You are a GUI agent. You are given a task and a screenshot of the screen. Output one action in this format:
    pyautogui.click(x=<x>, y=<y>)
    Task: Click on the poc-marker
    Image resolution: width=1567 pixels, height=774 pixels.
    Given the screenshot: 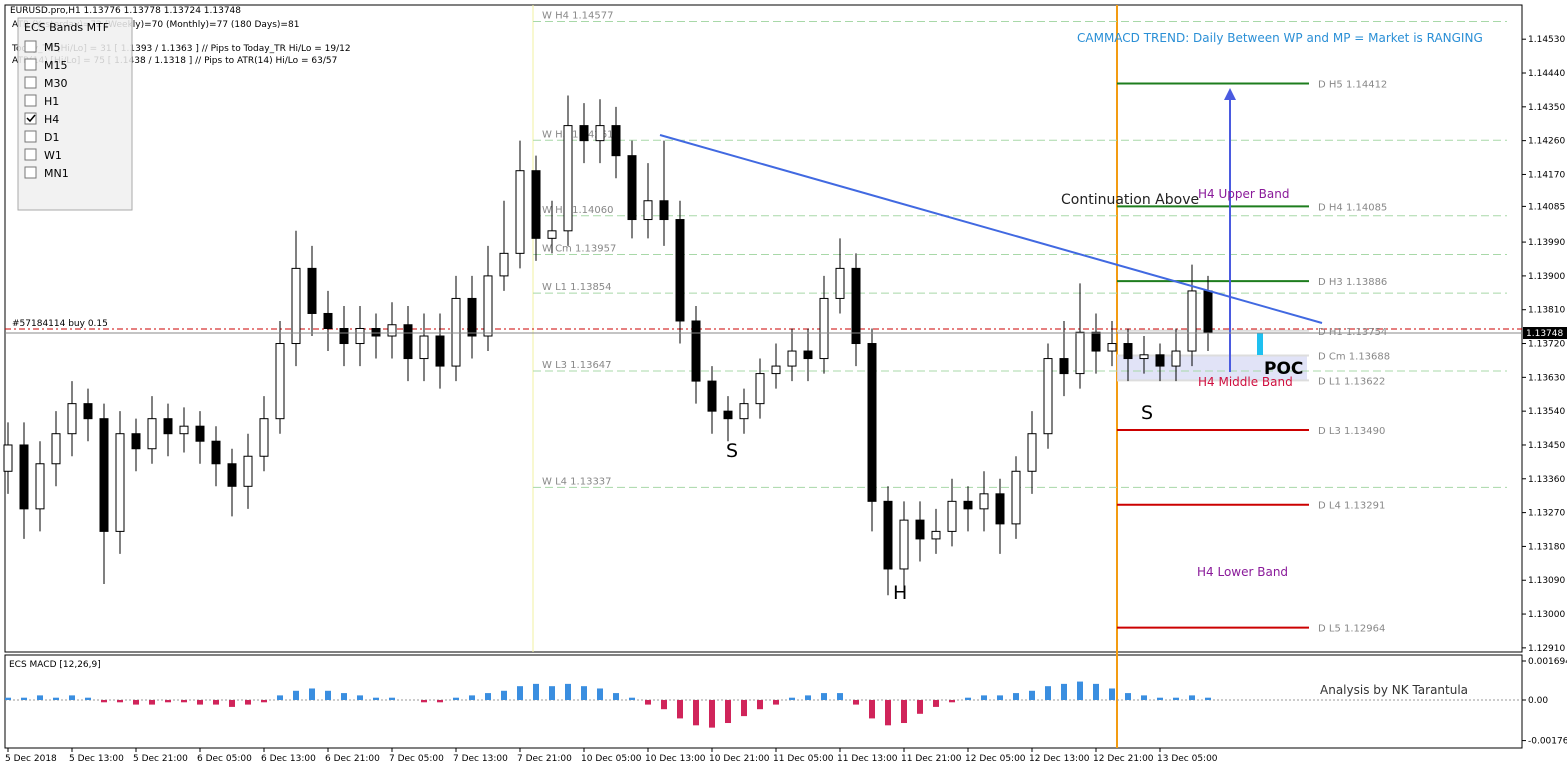 What is the action you would take?
    pyautogui.click(x=1260, y=344)
    